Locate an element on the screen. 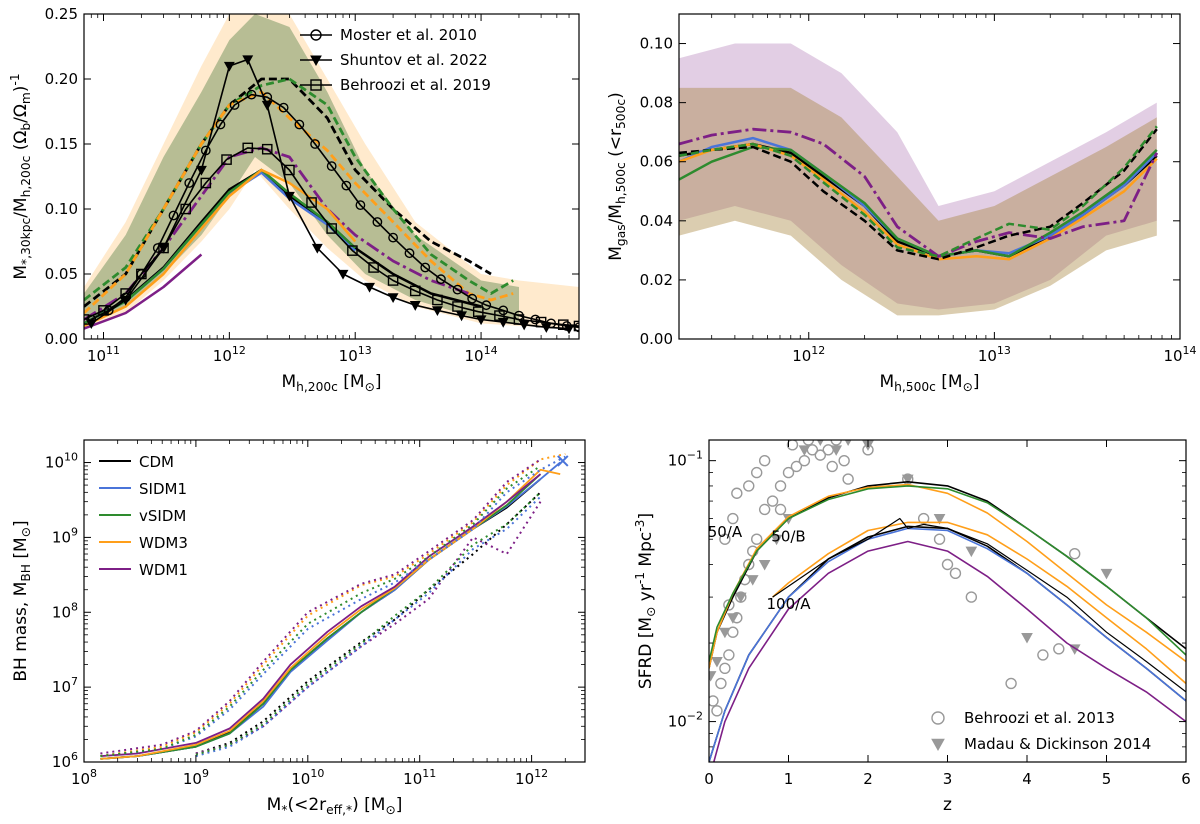  legend-marker is located at coordinates (316, 85).